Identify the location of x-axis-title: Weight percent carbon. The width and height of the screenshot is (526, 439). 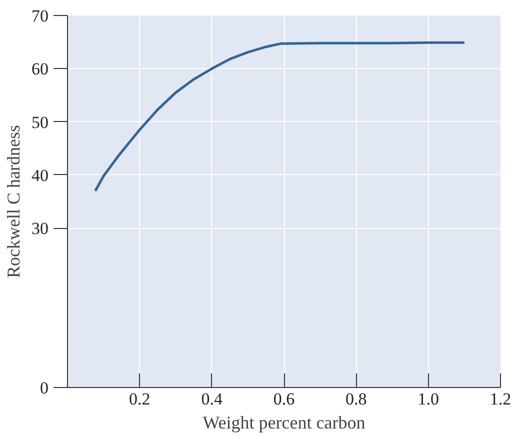
(284, 422).